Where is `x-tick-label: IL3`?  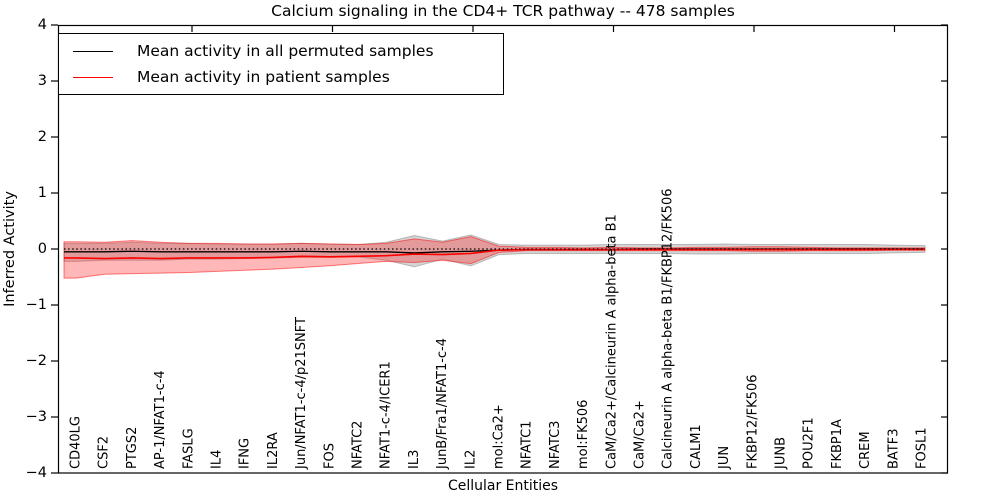
x-tick-label: IL3 is located at coordinates (414, 459).